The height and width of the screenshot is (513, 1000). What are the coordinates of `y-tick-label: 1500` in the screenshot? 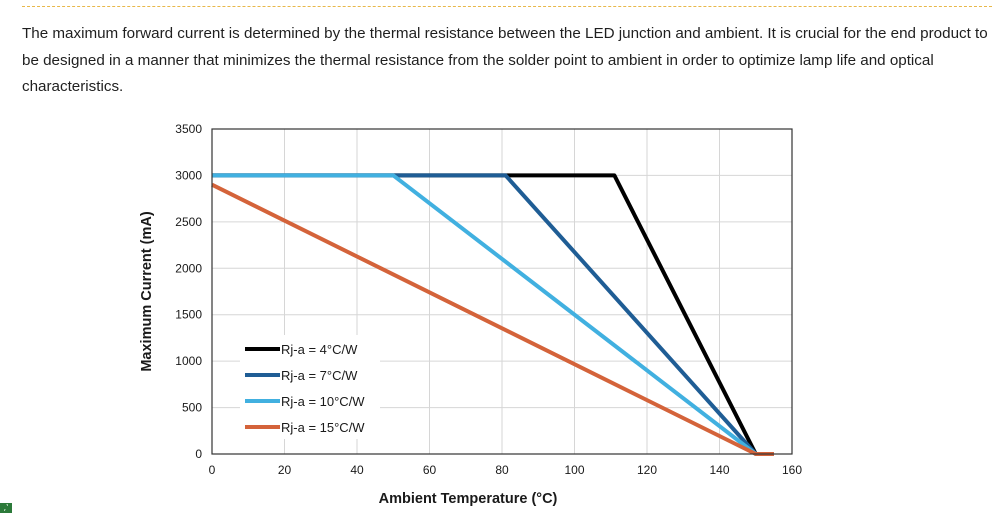 It's located at (188, 315).